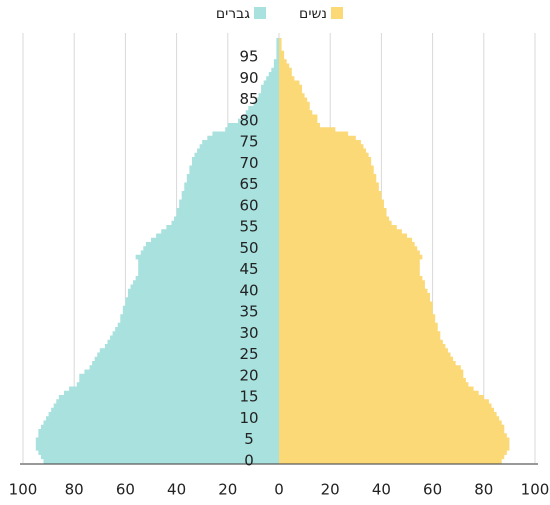 This screenshot has height=505, width=550. Describe the element at coordinates (249, 460) in the screenshot. I see `y-tick-label: 0` at that location.